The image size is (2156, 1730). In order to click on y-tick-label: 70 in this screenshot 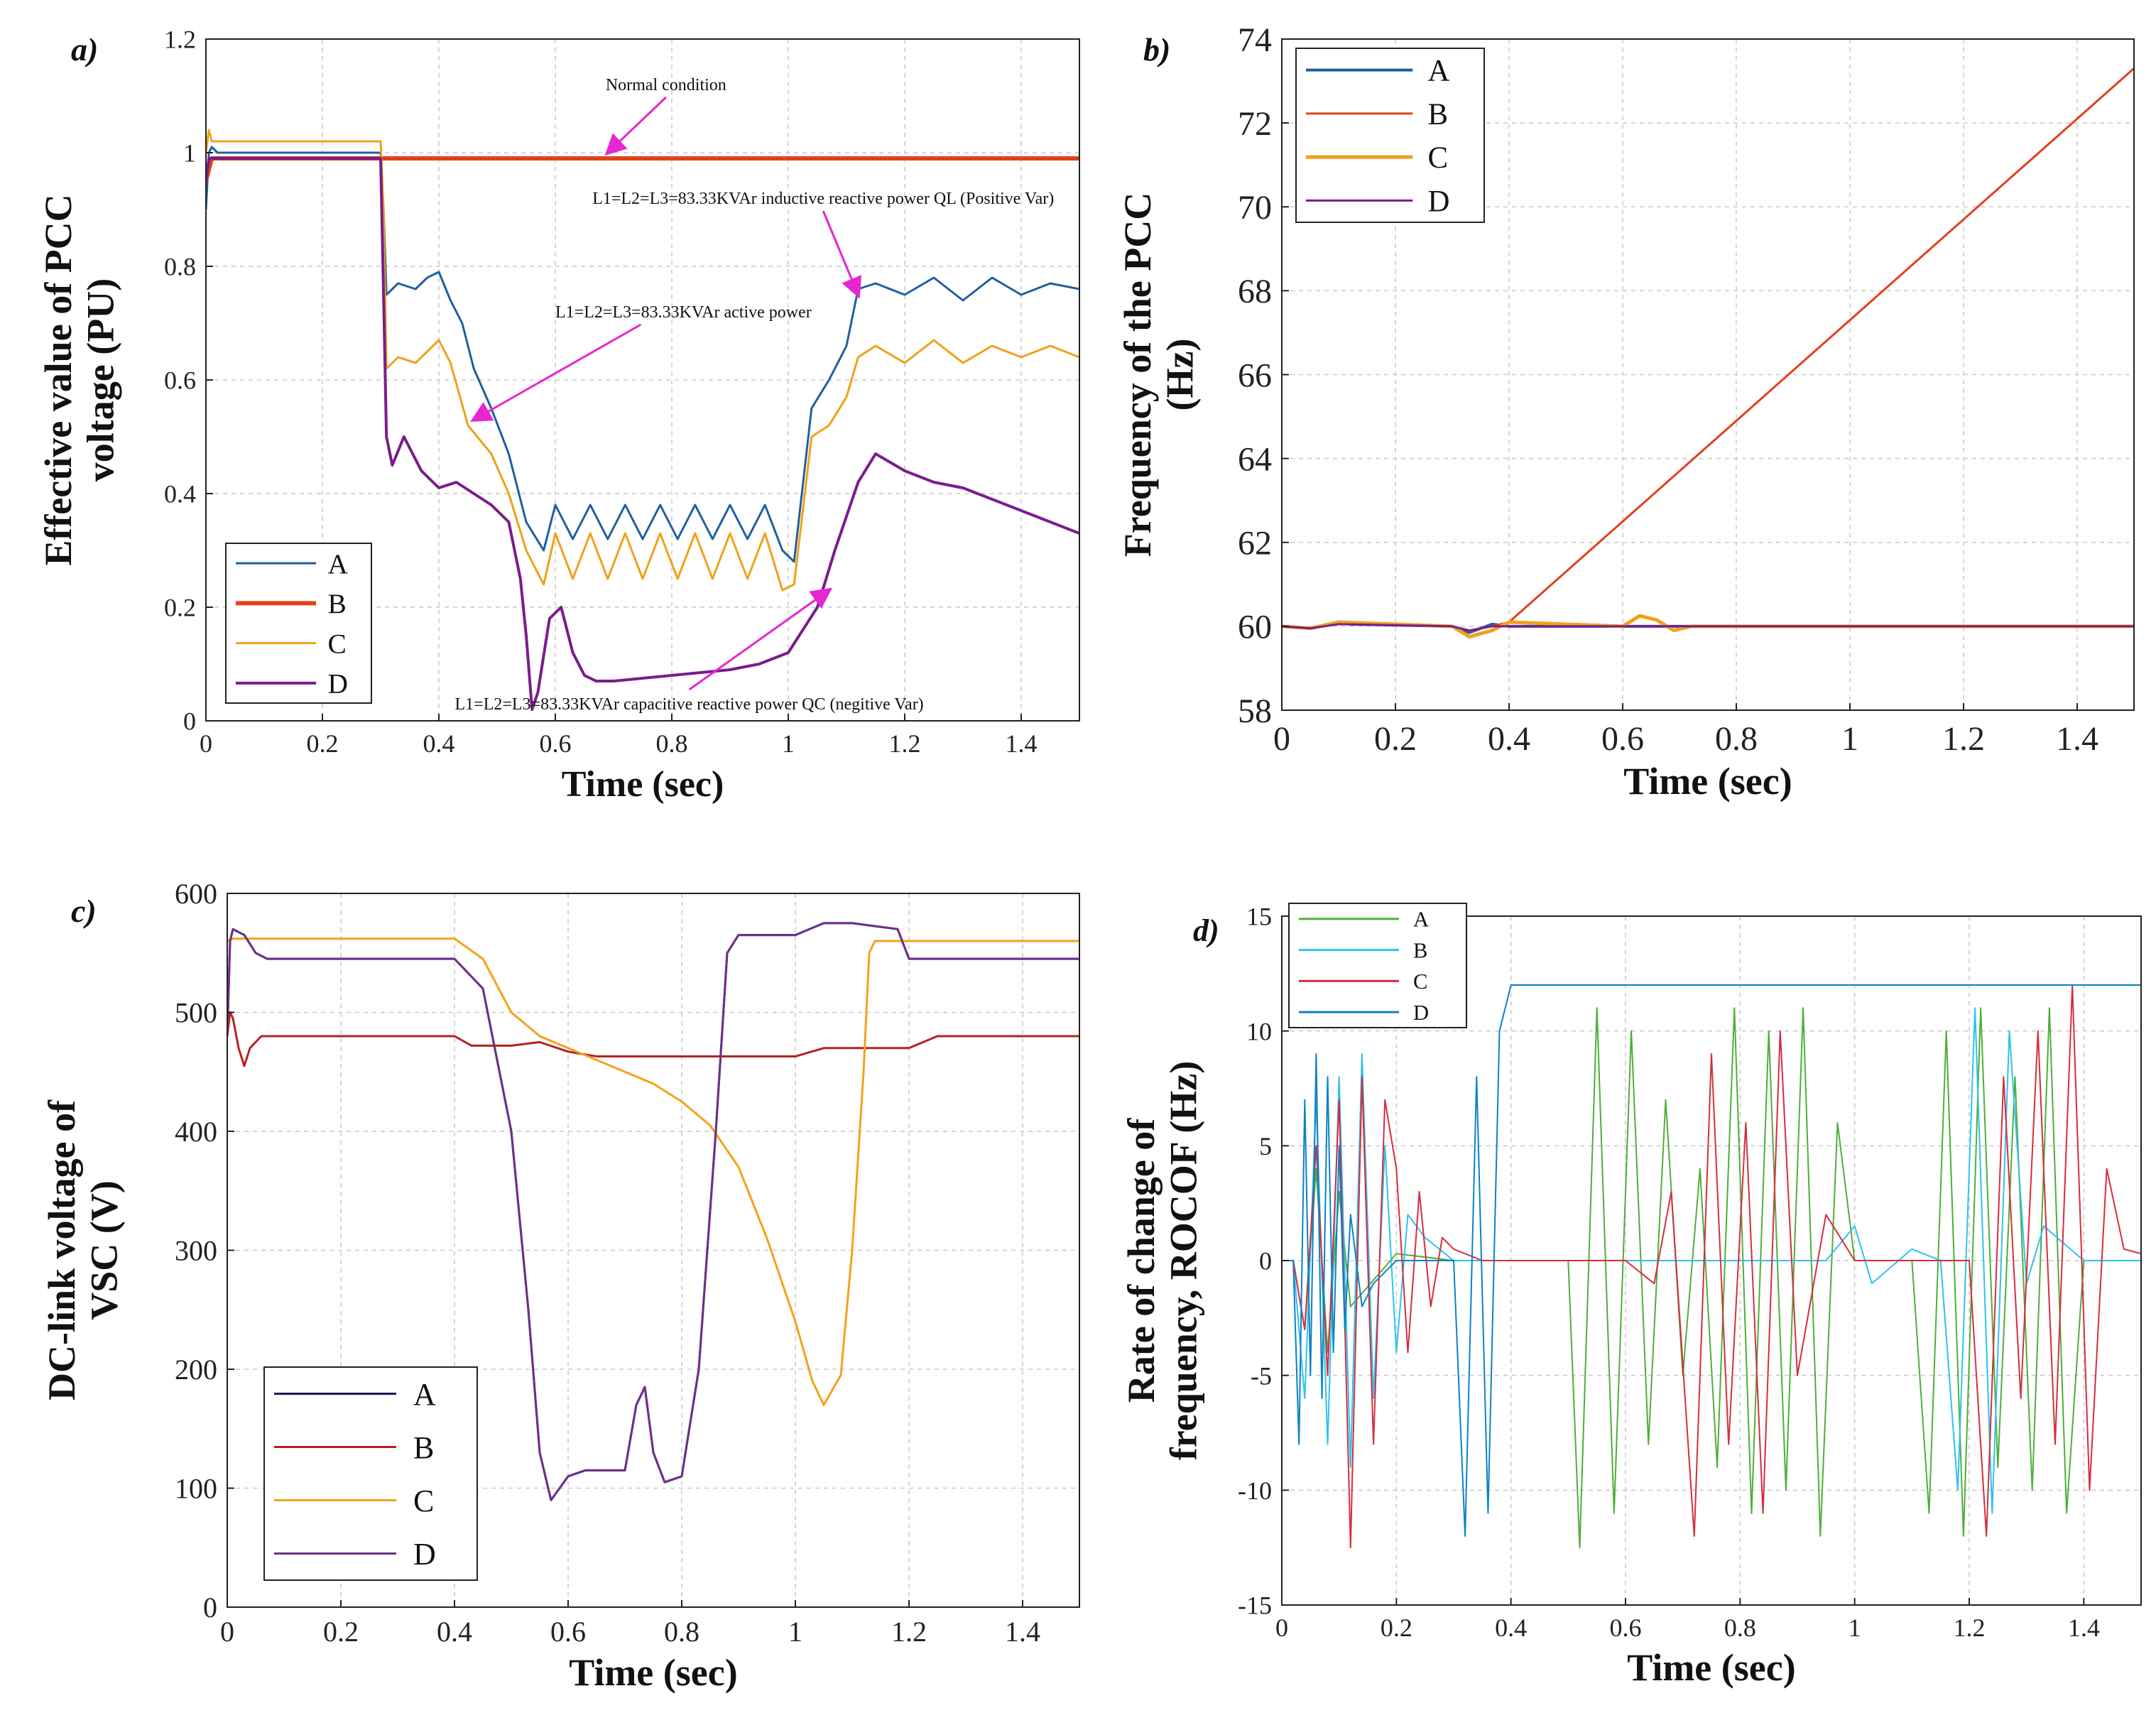, I will do `click(1255, 208)`.